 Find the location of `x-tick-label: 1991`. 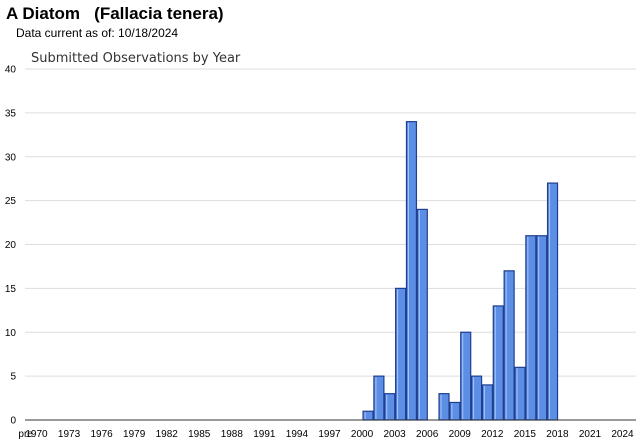

x-tick-label: 1991 is located at coordinates (264, 434).